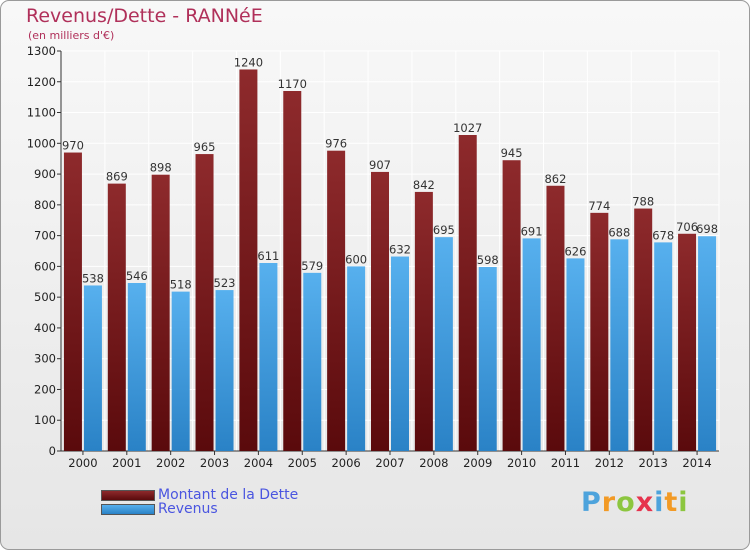 Image resolution: width=750 pixels, height=550 pixels. I want to click on legend-swatch-revenus, so click(128, 509).